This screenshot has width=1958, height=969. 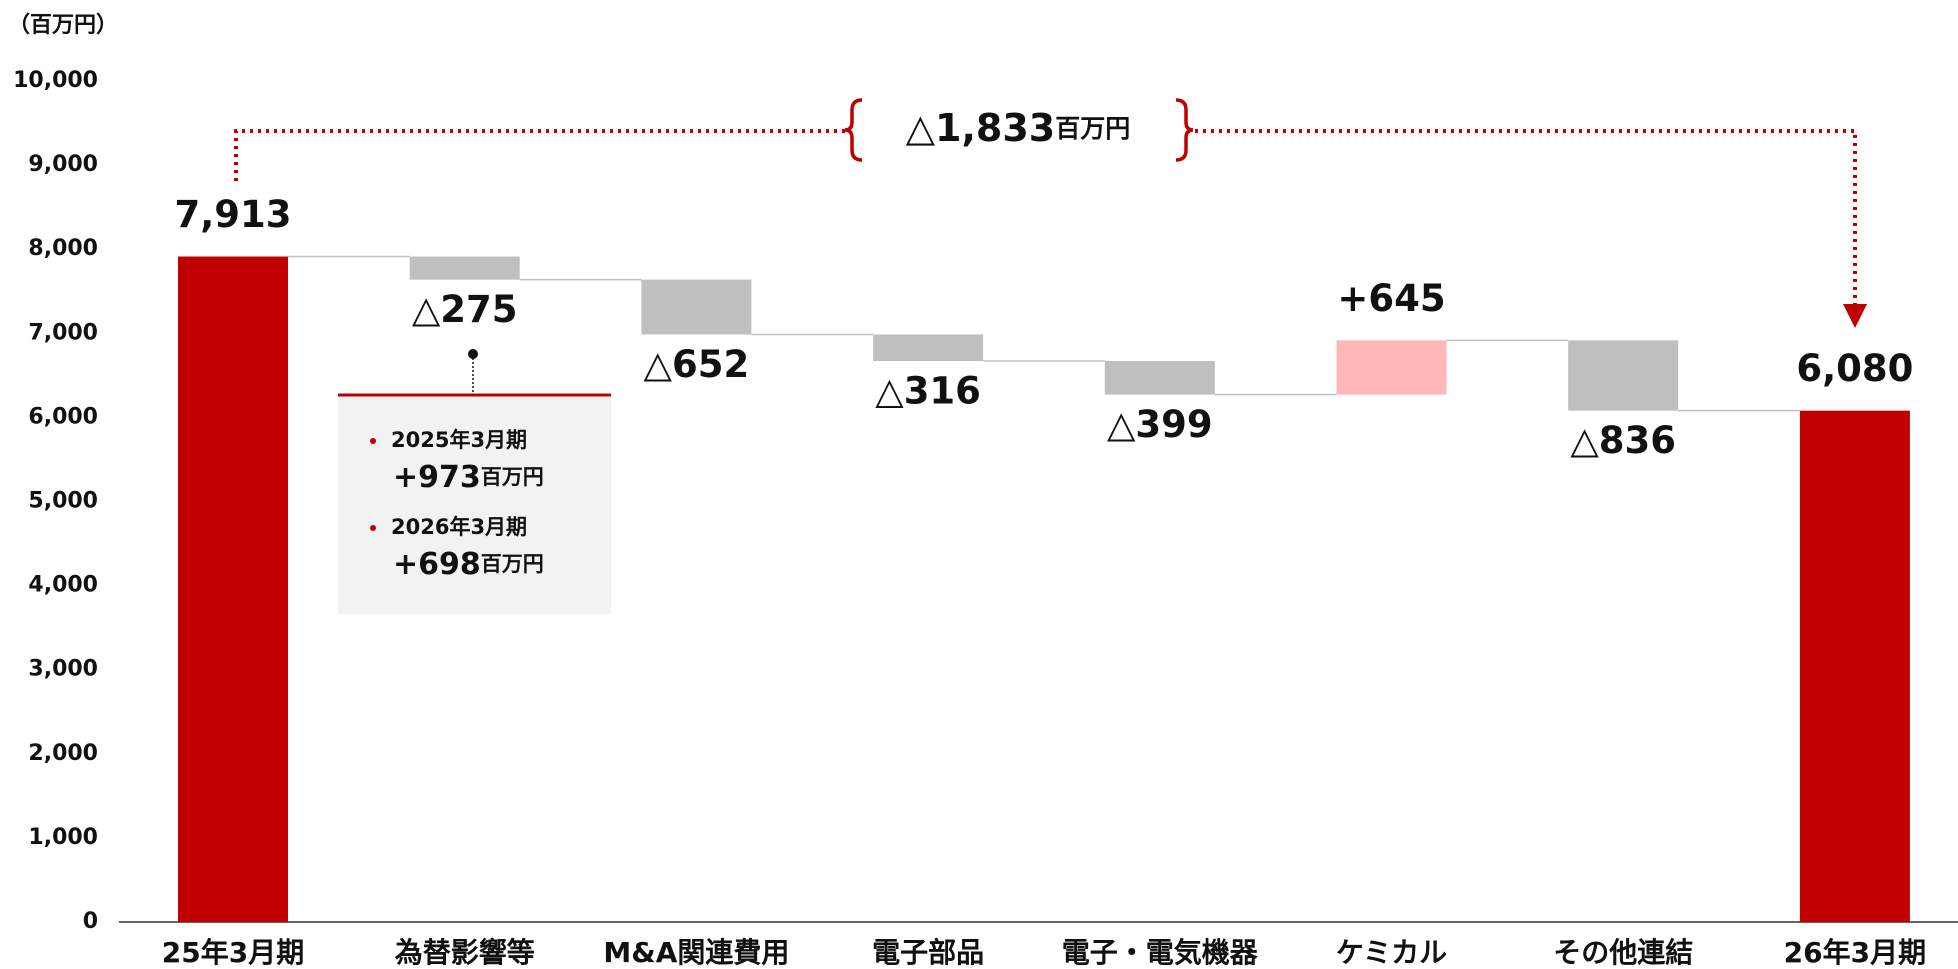 What do you see at coordinates (459, 527) in the screenshot?
I see `note-period: 2026年3月期` at bounding box center [459, 527].